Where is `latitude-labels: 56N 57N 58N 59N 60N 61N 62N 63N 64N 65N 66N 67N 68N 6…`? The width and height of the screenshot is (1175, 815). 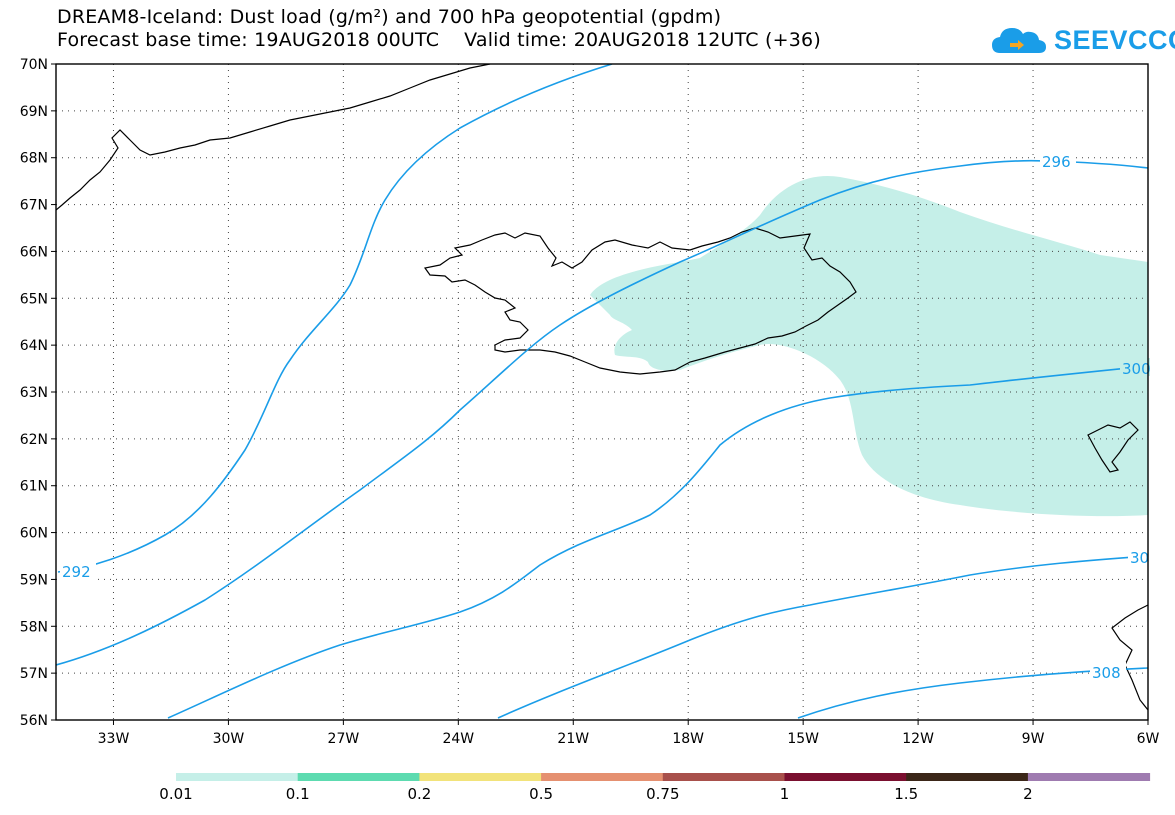
latitude-labels: 56N 57N 58N 59N 60N 61N 62N 63N 64N 65N 66N 67N 68N 6… is located at coordinates (38, 393).